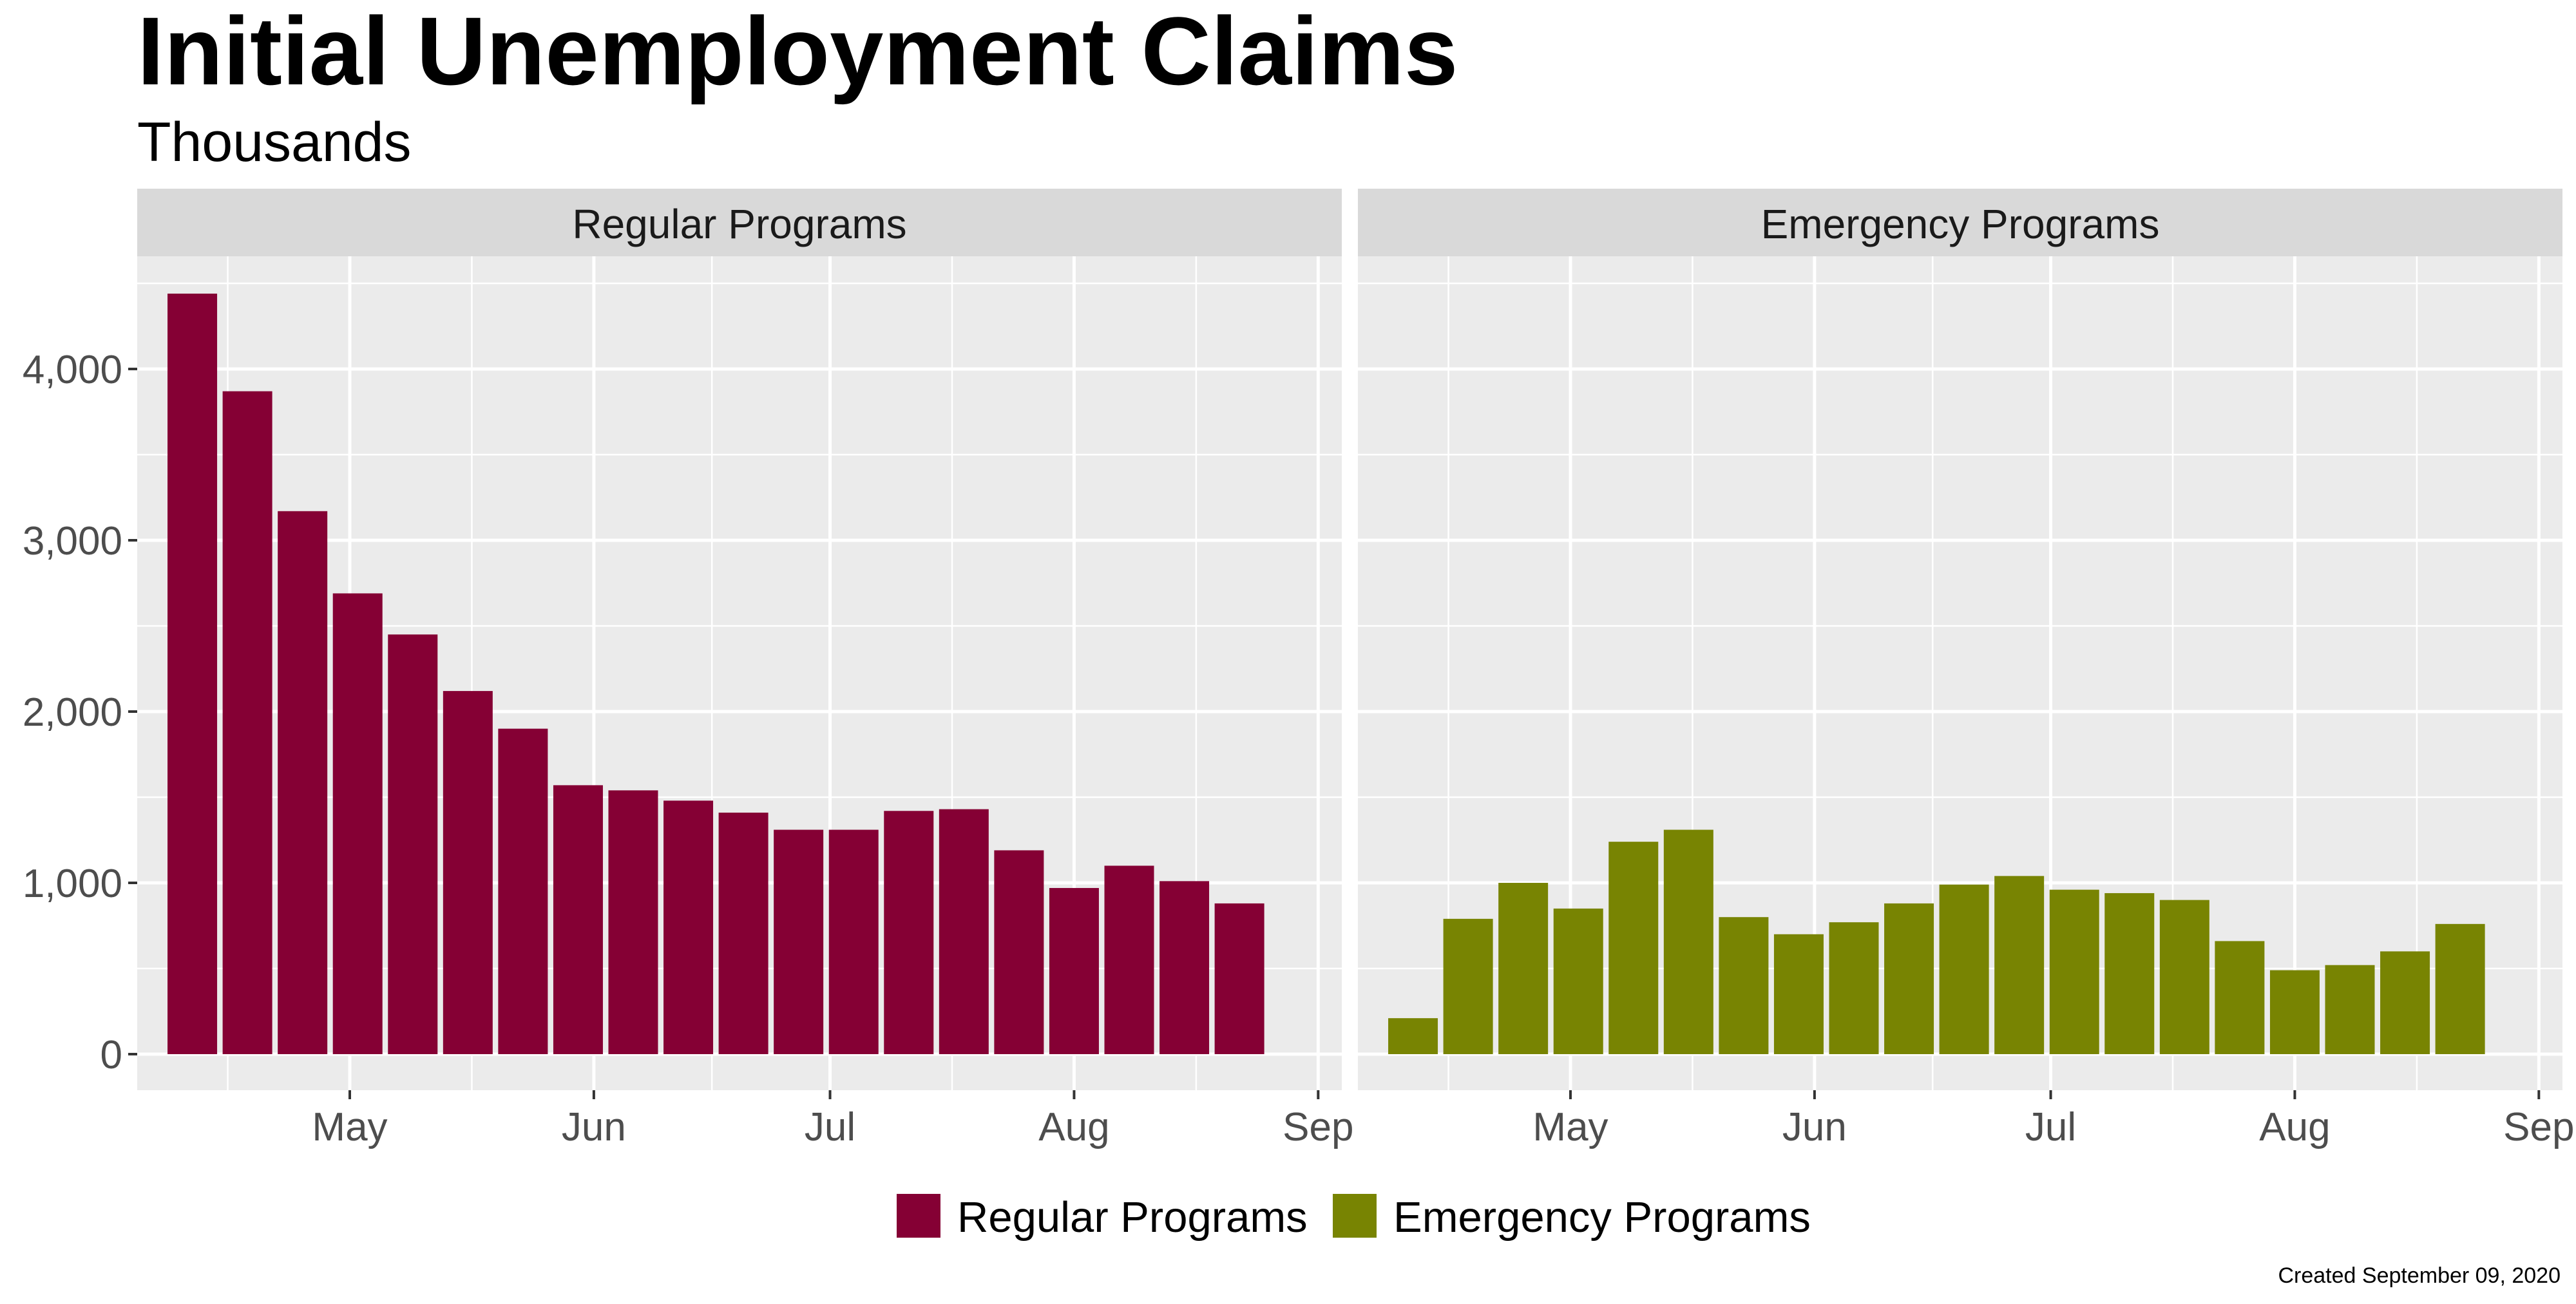 The height and width of the screenshot is (1304, 2576). I want to click on y-tick-label: 4,000, so click(72, 370).